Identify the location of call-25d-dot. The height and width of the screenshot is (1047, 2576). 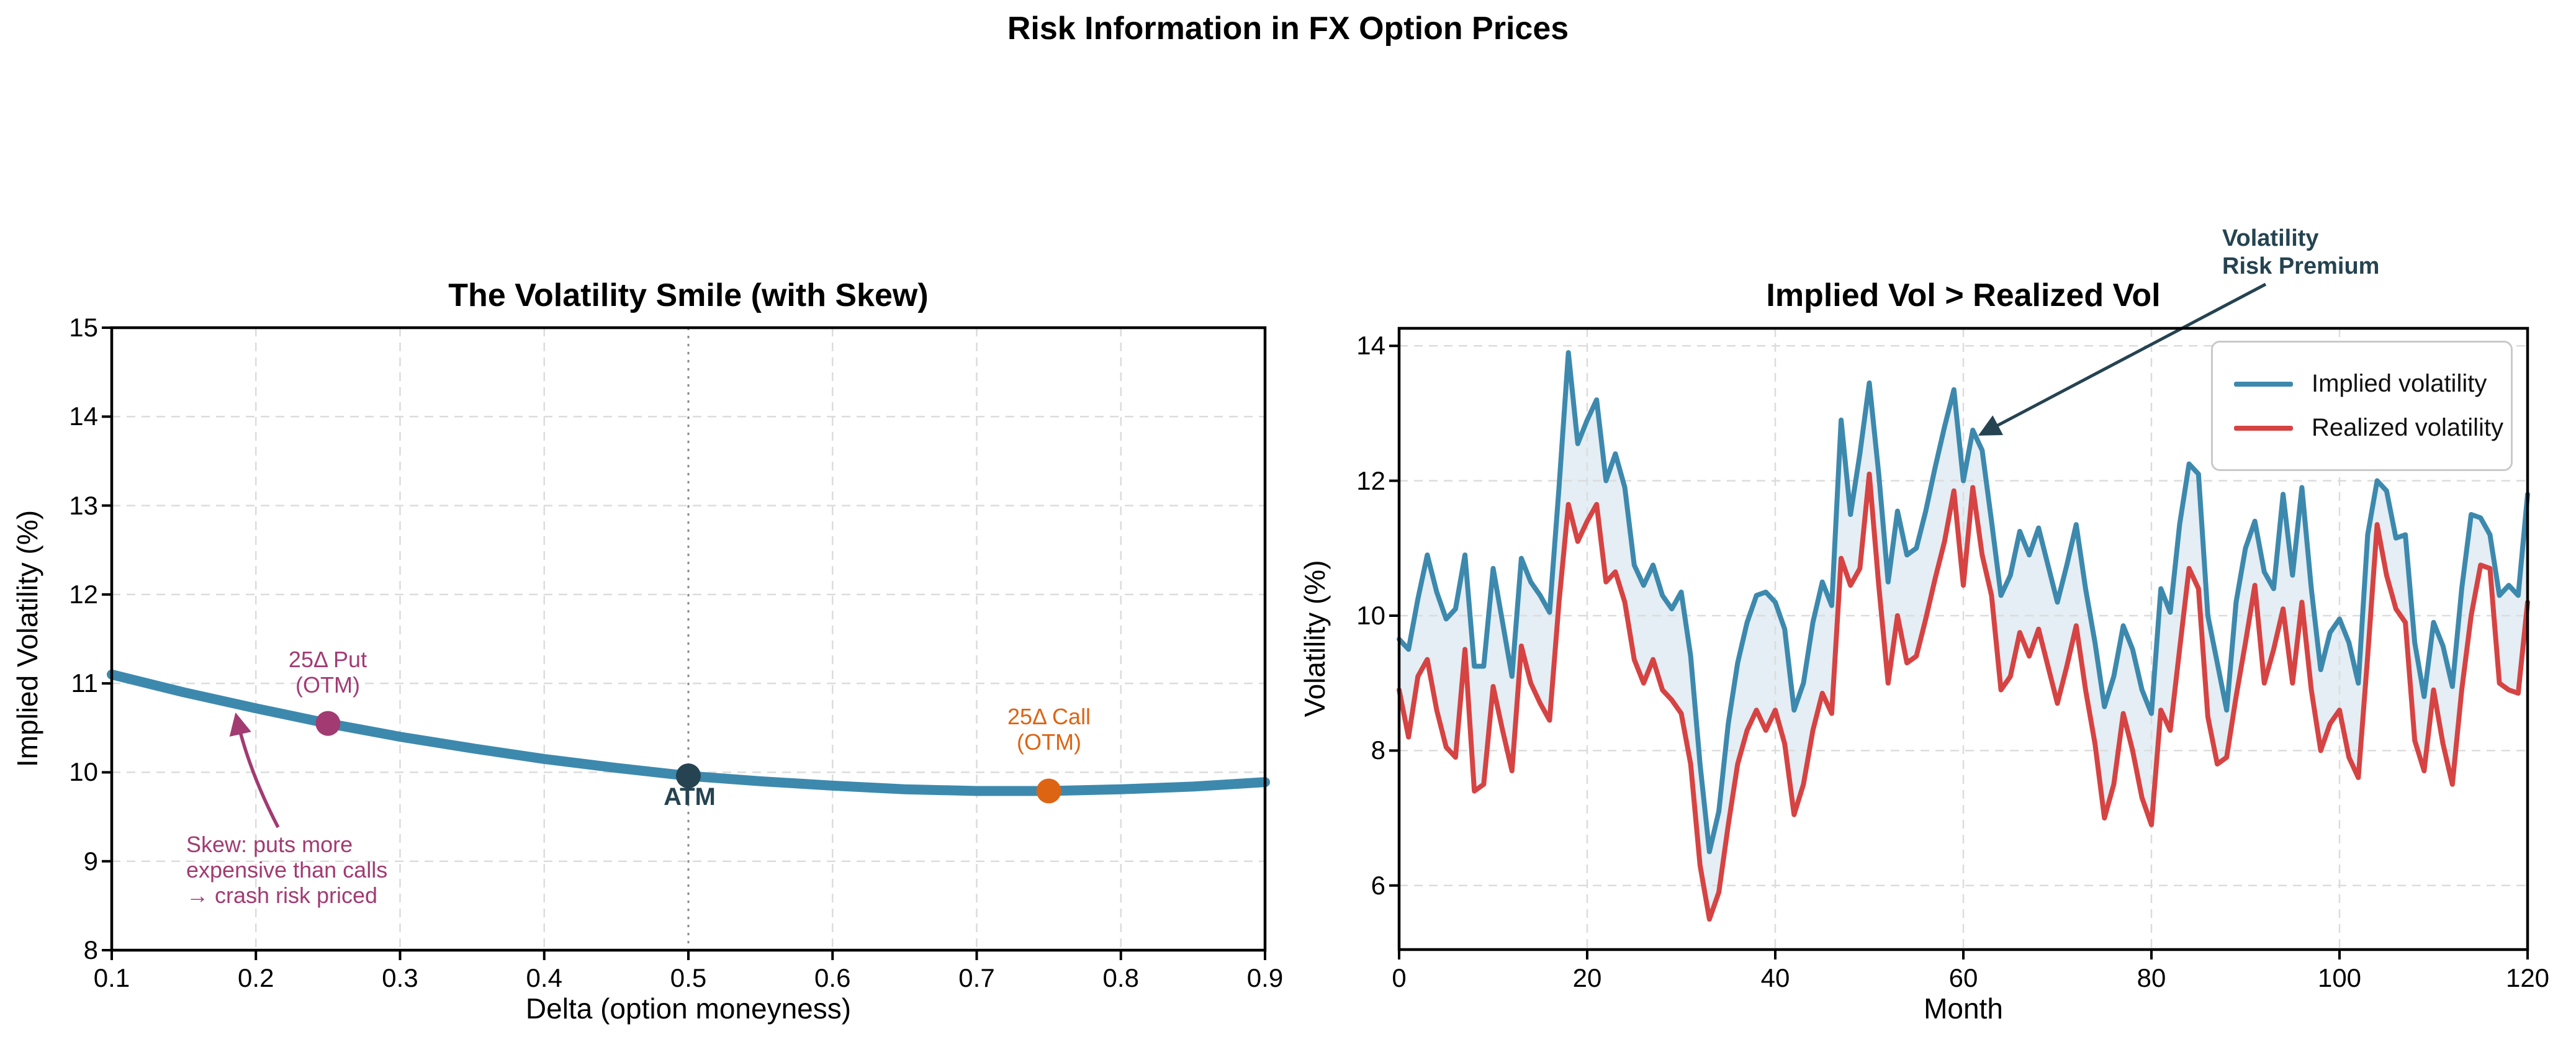
(1048, 791).